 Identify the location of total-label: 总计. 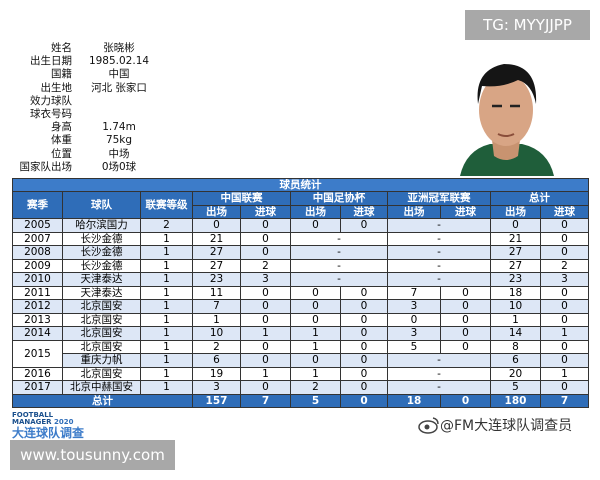
(102, 400).